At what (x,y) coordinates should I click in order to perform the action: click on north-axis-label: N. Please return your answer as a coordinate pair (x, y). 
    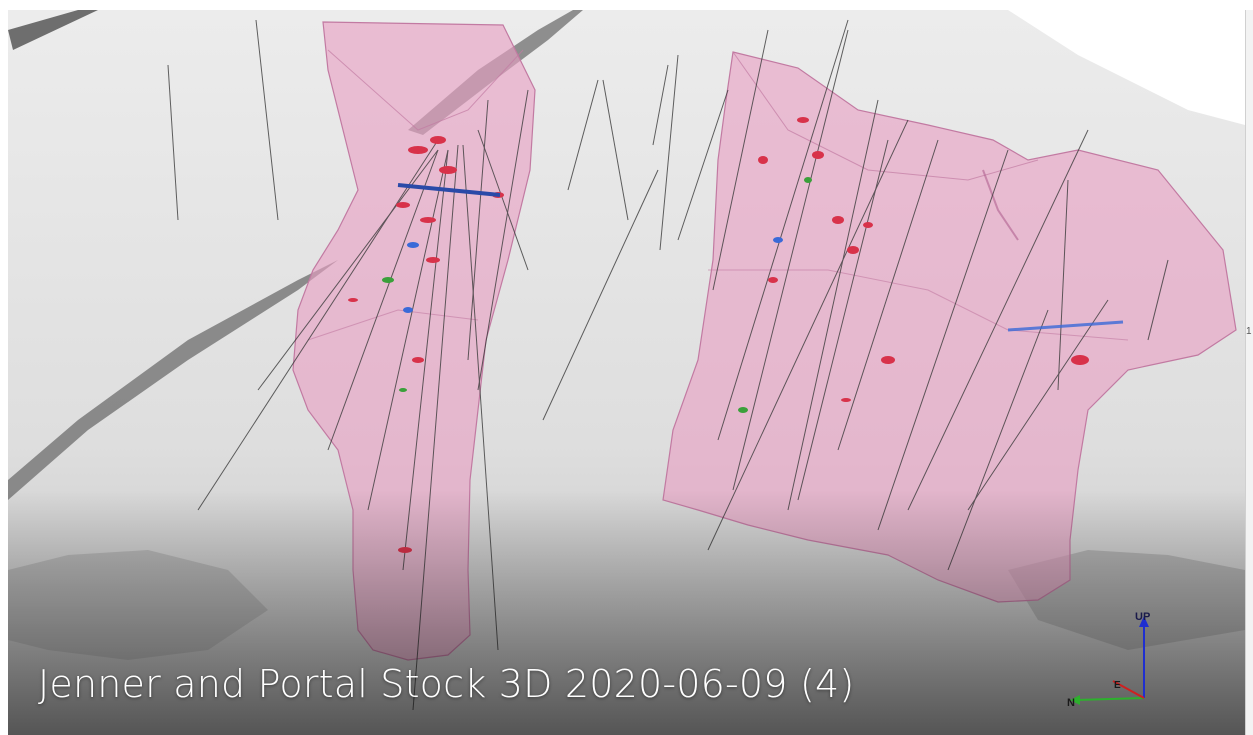
    Looking at the image, I should click on (1071, 703).